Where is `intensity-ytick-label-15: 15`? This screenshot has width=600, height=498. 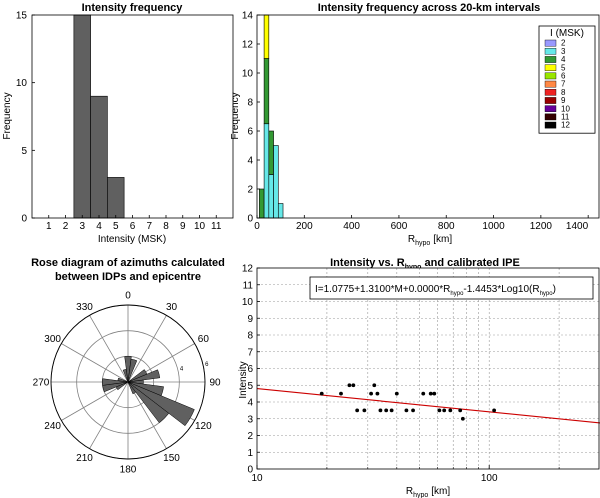
intensity-ytick-label-15: 15 is located at coordinates (22, 16).